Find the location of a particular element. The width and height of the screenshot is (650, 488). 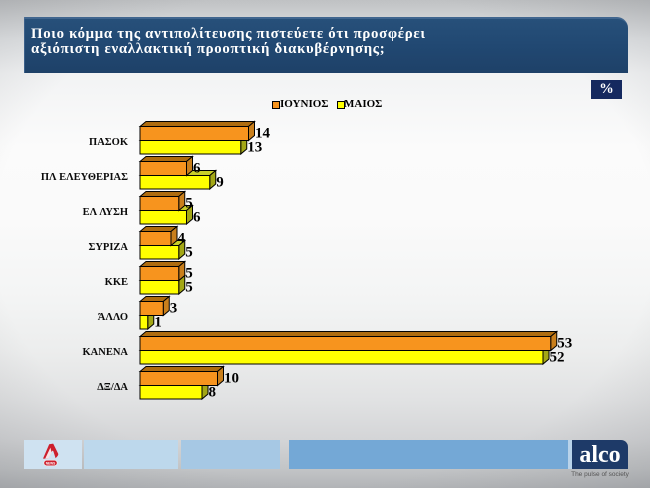

svg-text: 3 is located at coordinates (174, 309).